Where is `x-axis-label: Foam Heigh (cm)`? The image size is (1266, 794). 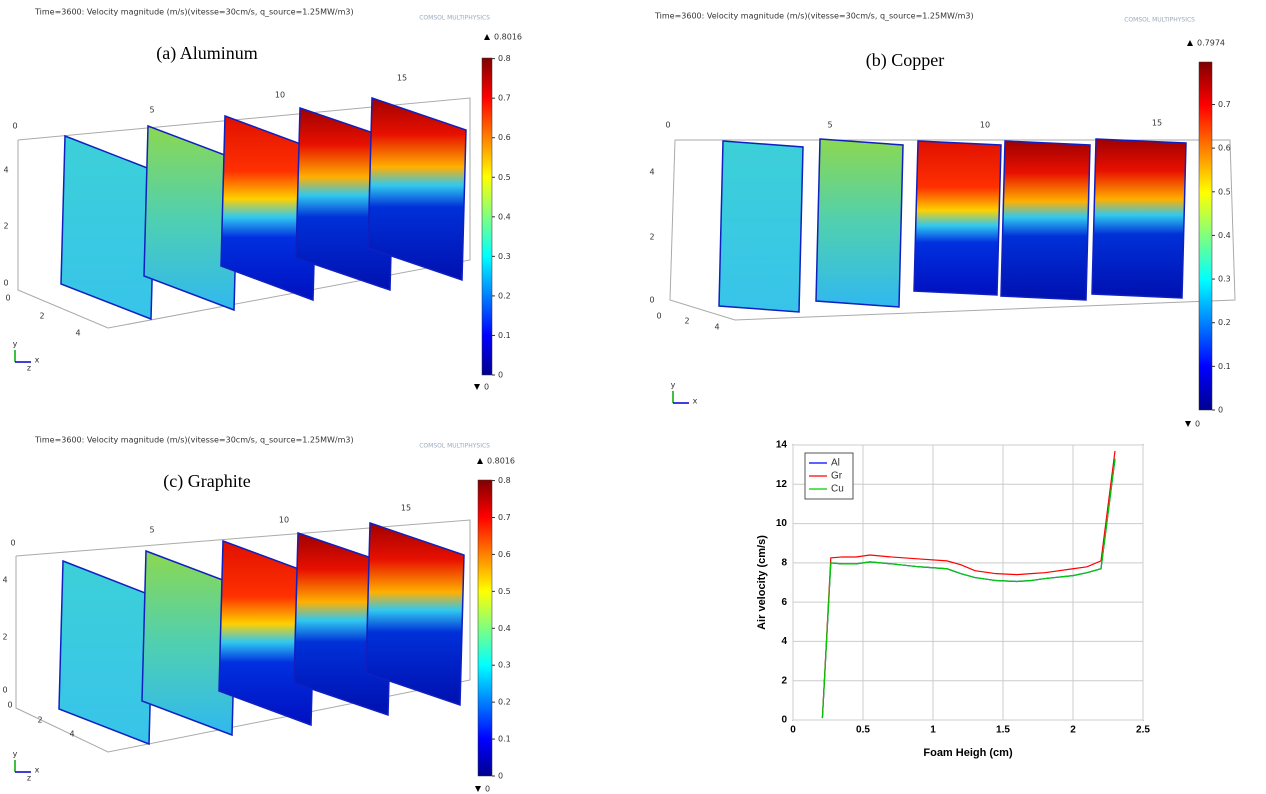 x-axis-label: Foam Heigh (cm) is located at coordinates (968, 753).